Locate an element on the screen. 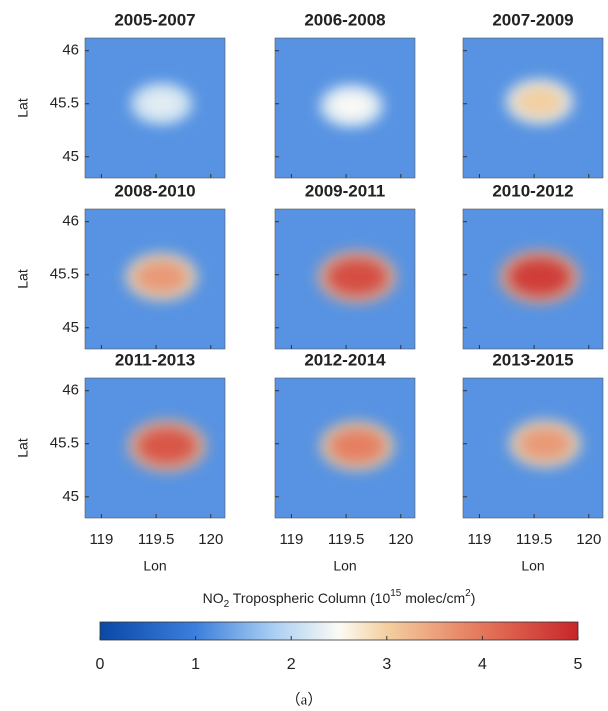 The image size is (608, 711). colorbar-tick-label: 2 is located at coordinates (291, 664).